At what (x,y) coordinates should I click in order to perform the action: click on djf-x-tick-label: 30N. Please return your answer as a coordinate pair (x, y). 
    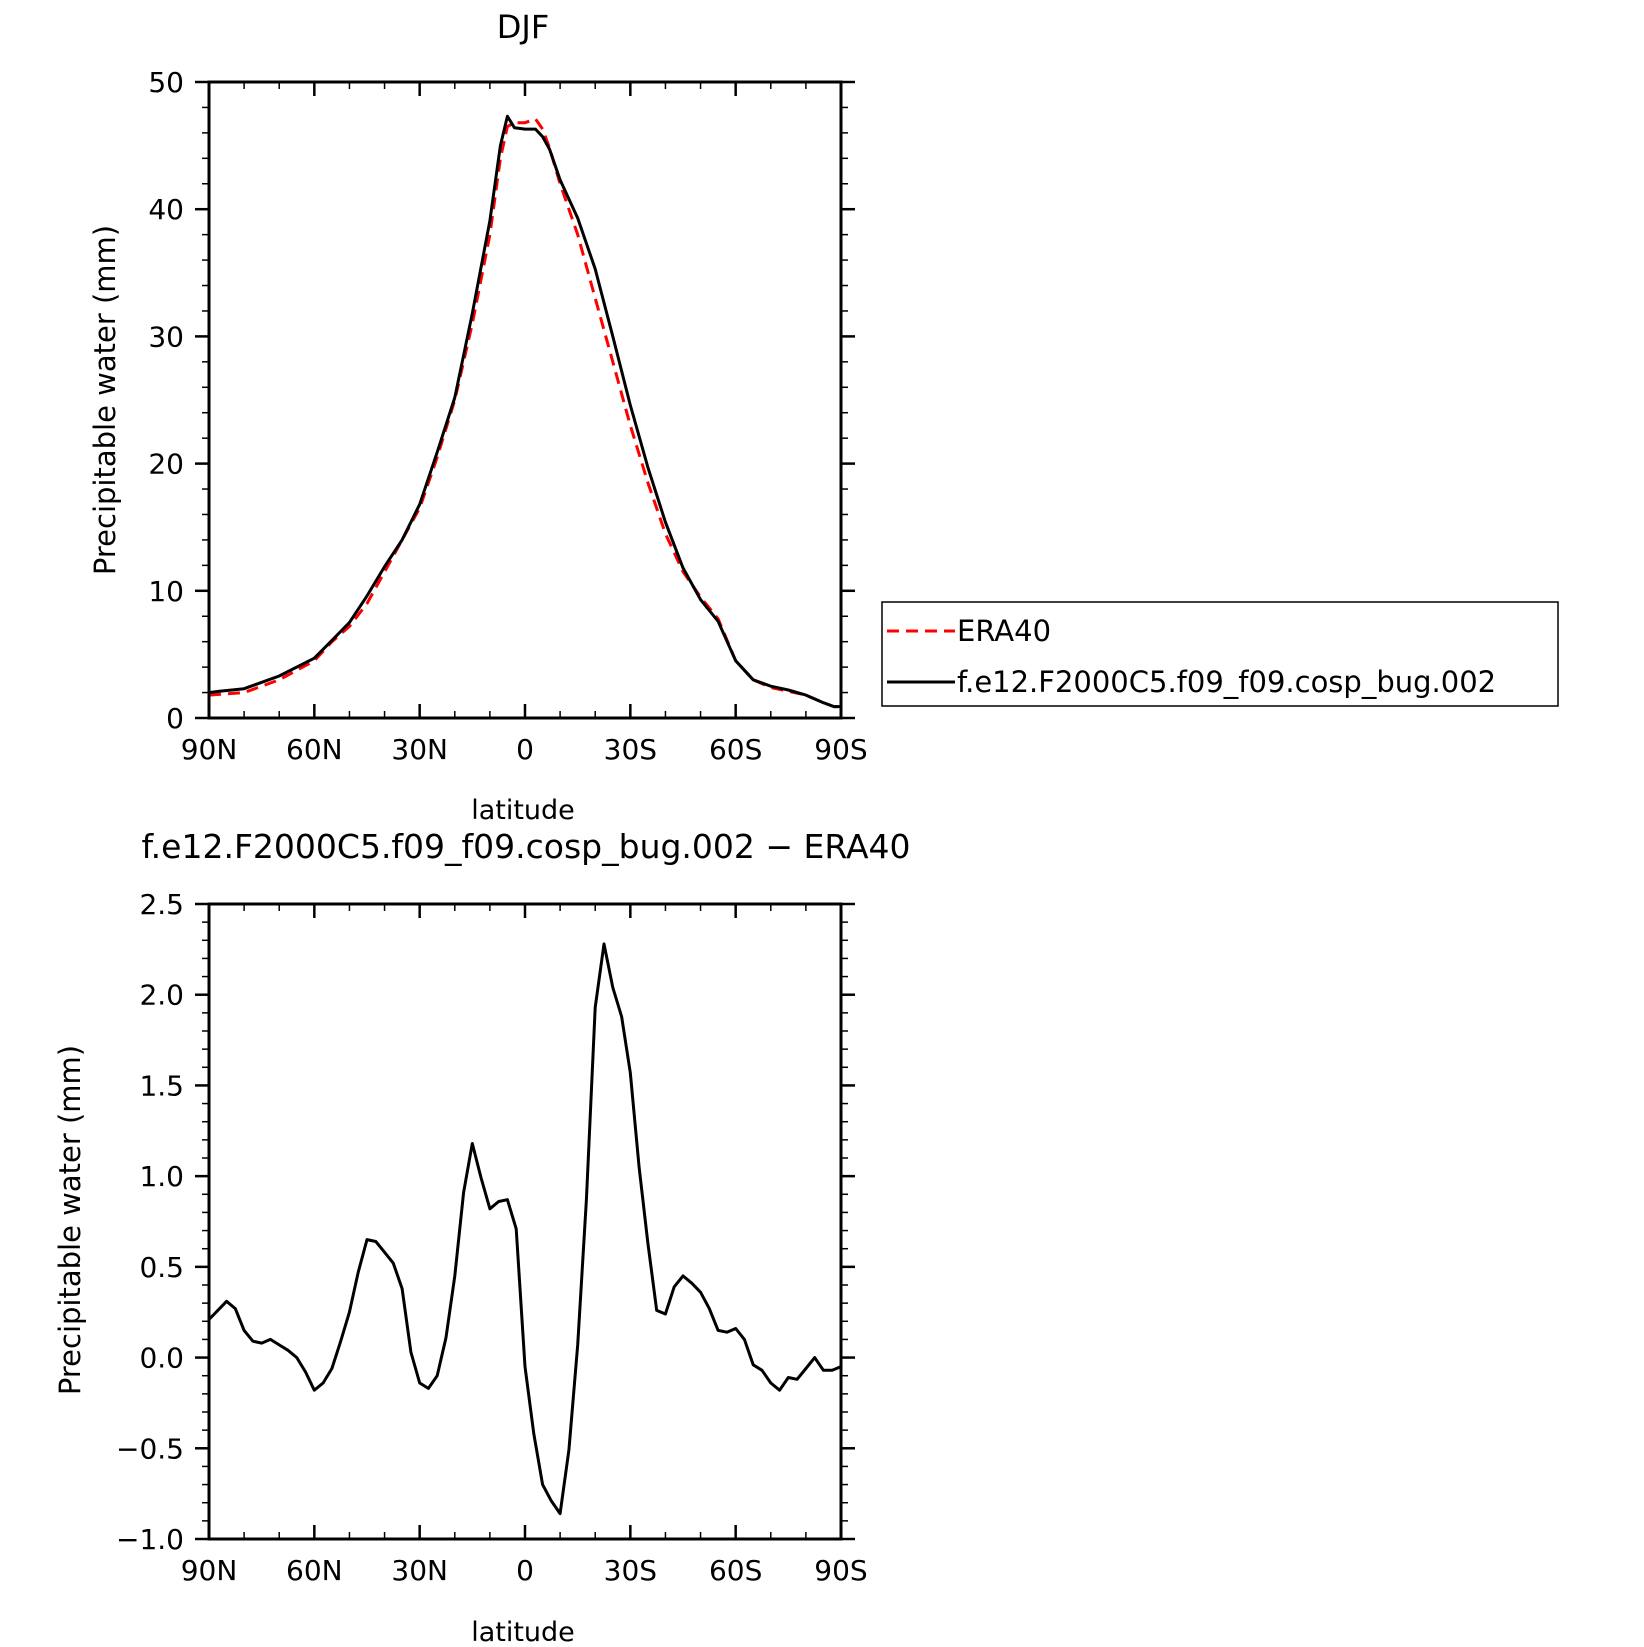
    Looking at the image, I should click on (419, 749).